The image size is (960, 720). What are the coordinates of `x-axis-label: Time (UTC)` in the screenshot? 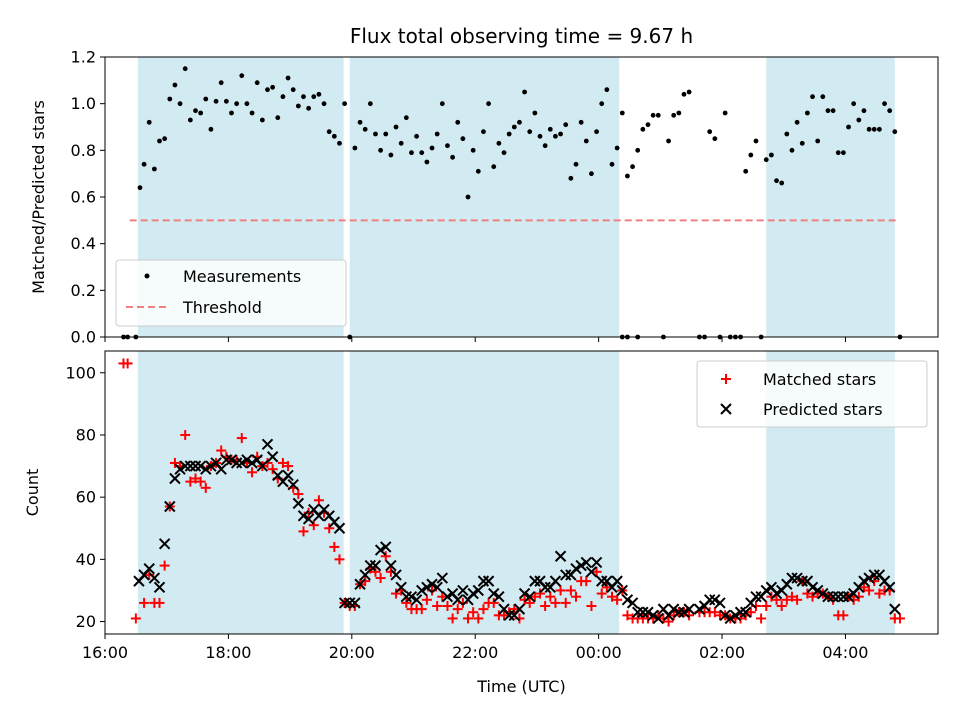 It's located at (520, 686).